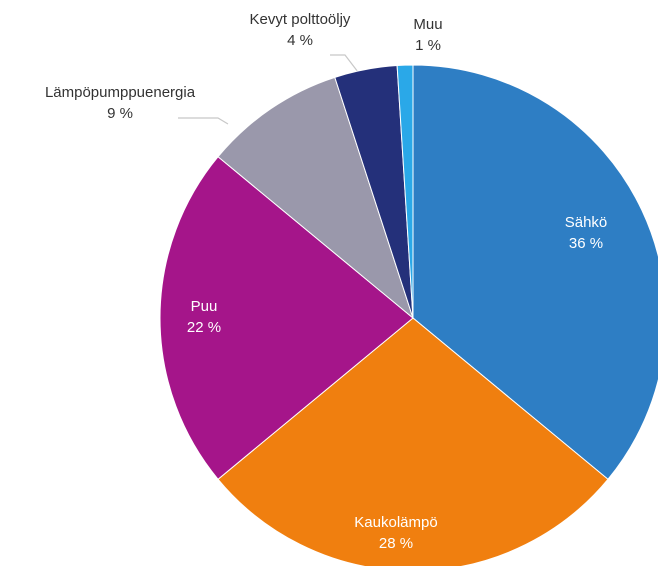 The width and height of the screenshot is (658, 566). Describe the element at coordinates (120, 92) in the screenshot. I see `slice-label: Lämpöpumppuenergia` at that location.